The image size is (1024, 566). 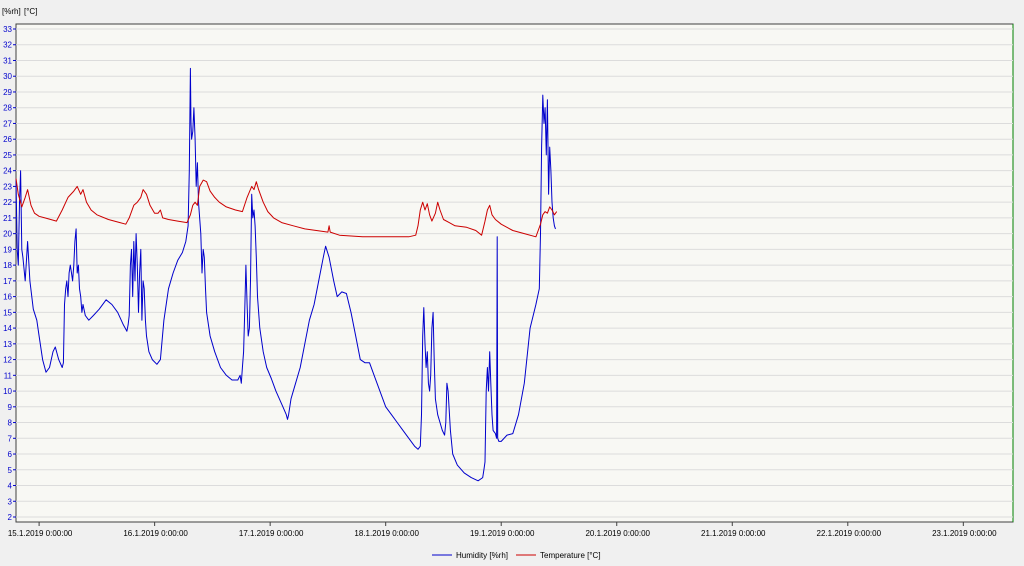 I want to click on y-tick-label: 33, so click(x=7, y=29).